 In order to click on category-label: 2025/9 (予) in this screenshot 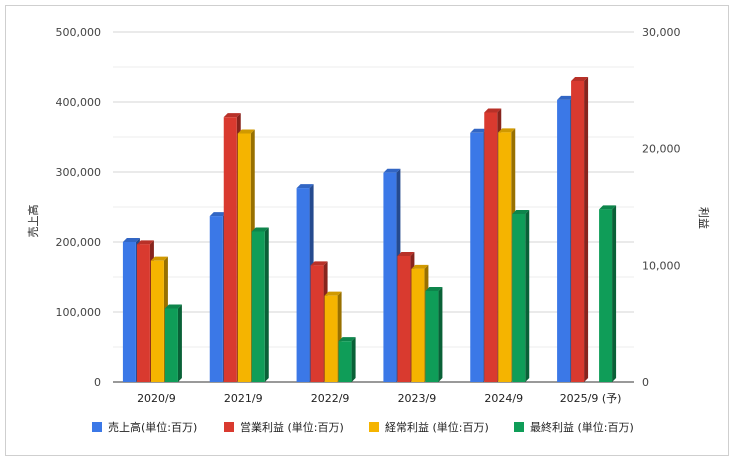, I will do `click(591, 398)`.